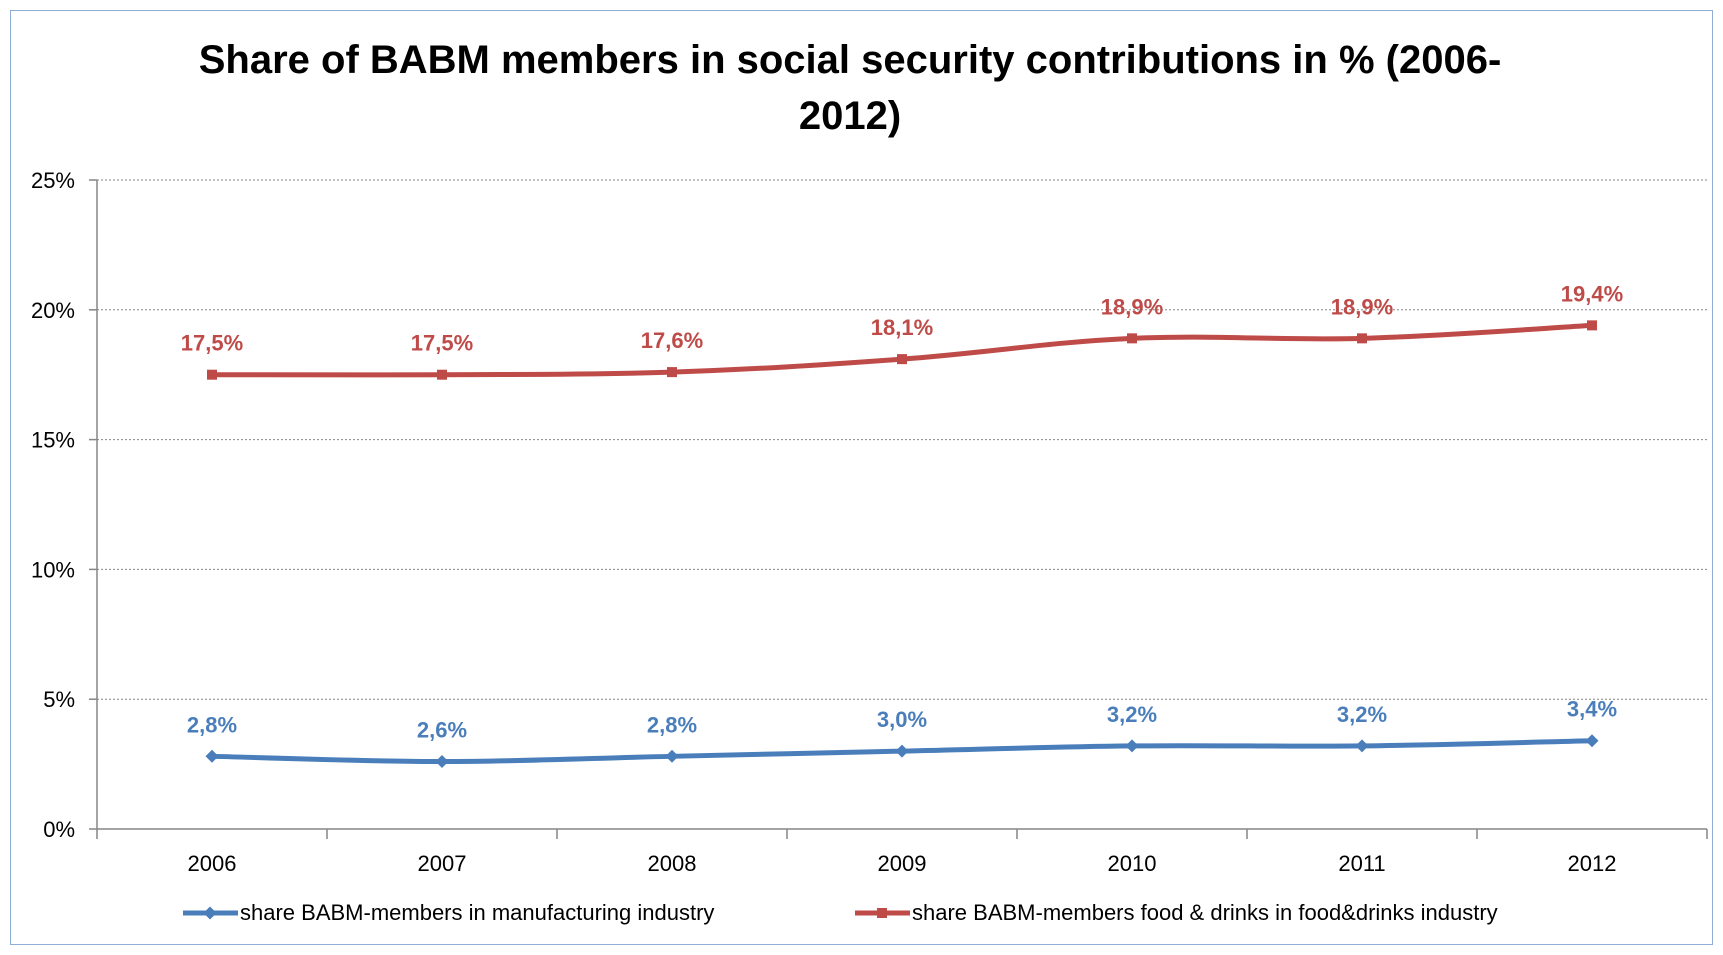 The height and width of the screenshot is (955, 1723). I want to click on x-tick-label: 2007, so click(442, 863).